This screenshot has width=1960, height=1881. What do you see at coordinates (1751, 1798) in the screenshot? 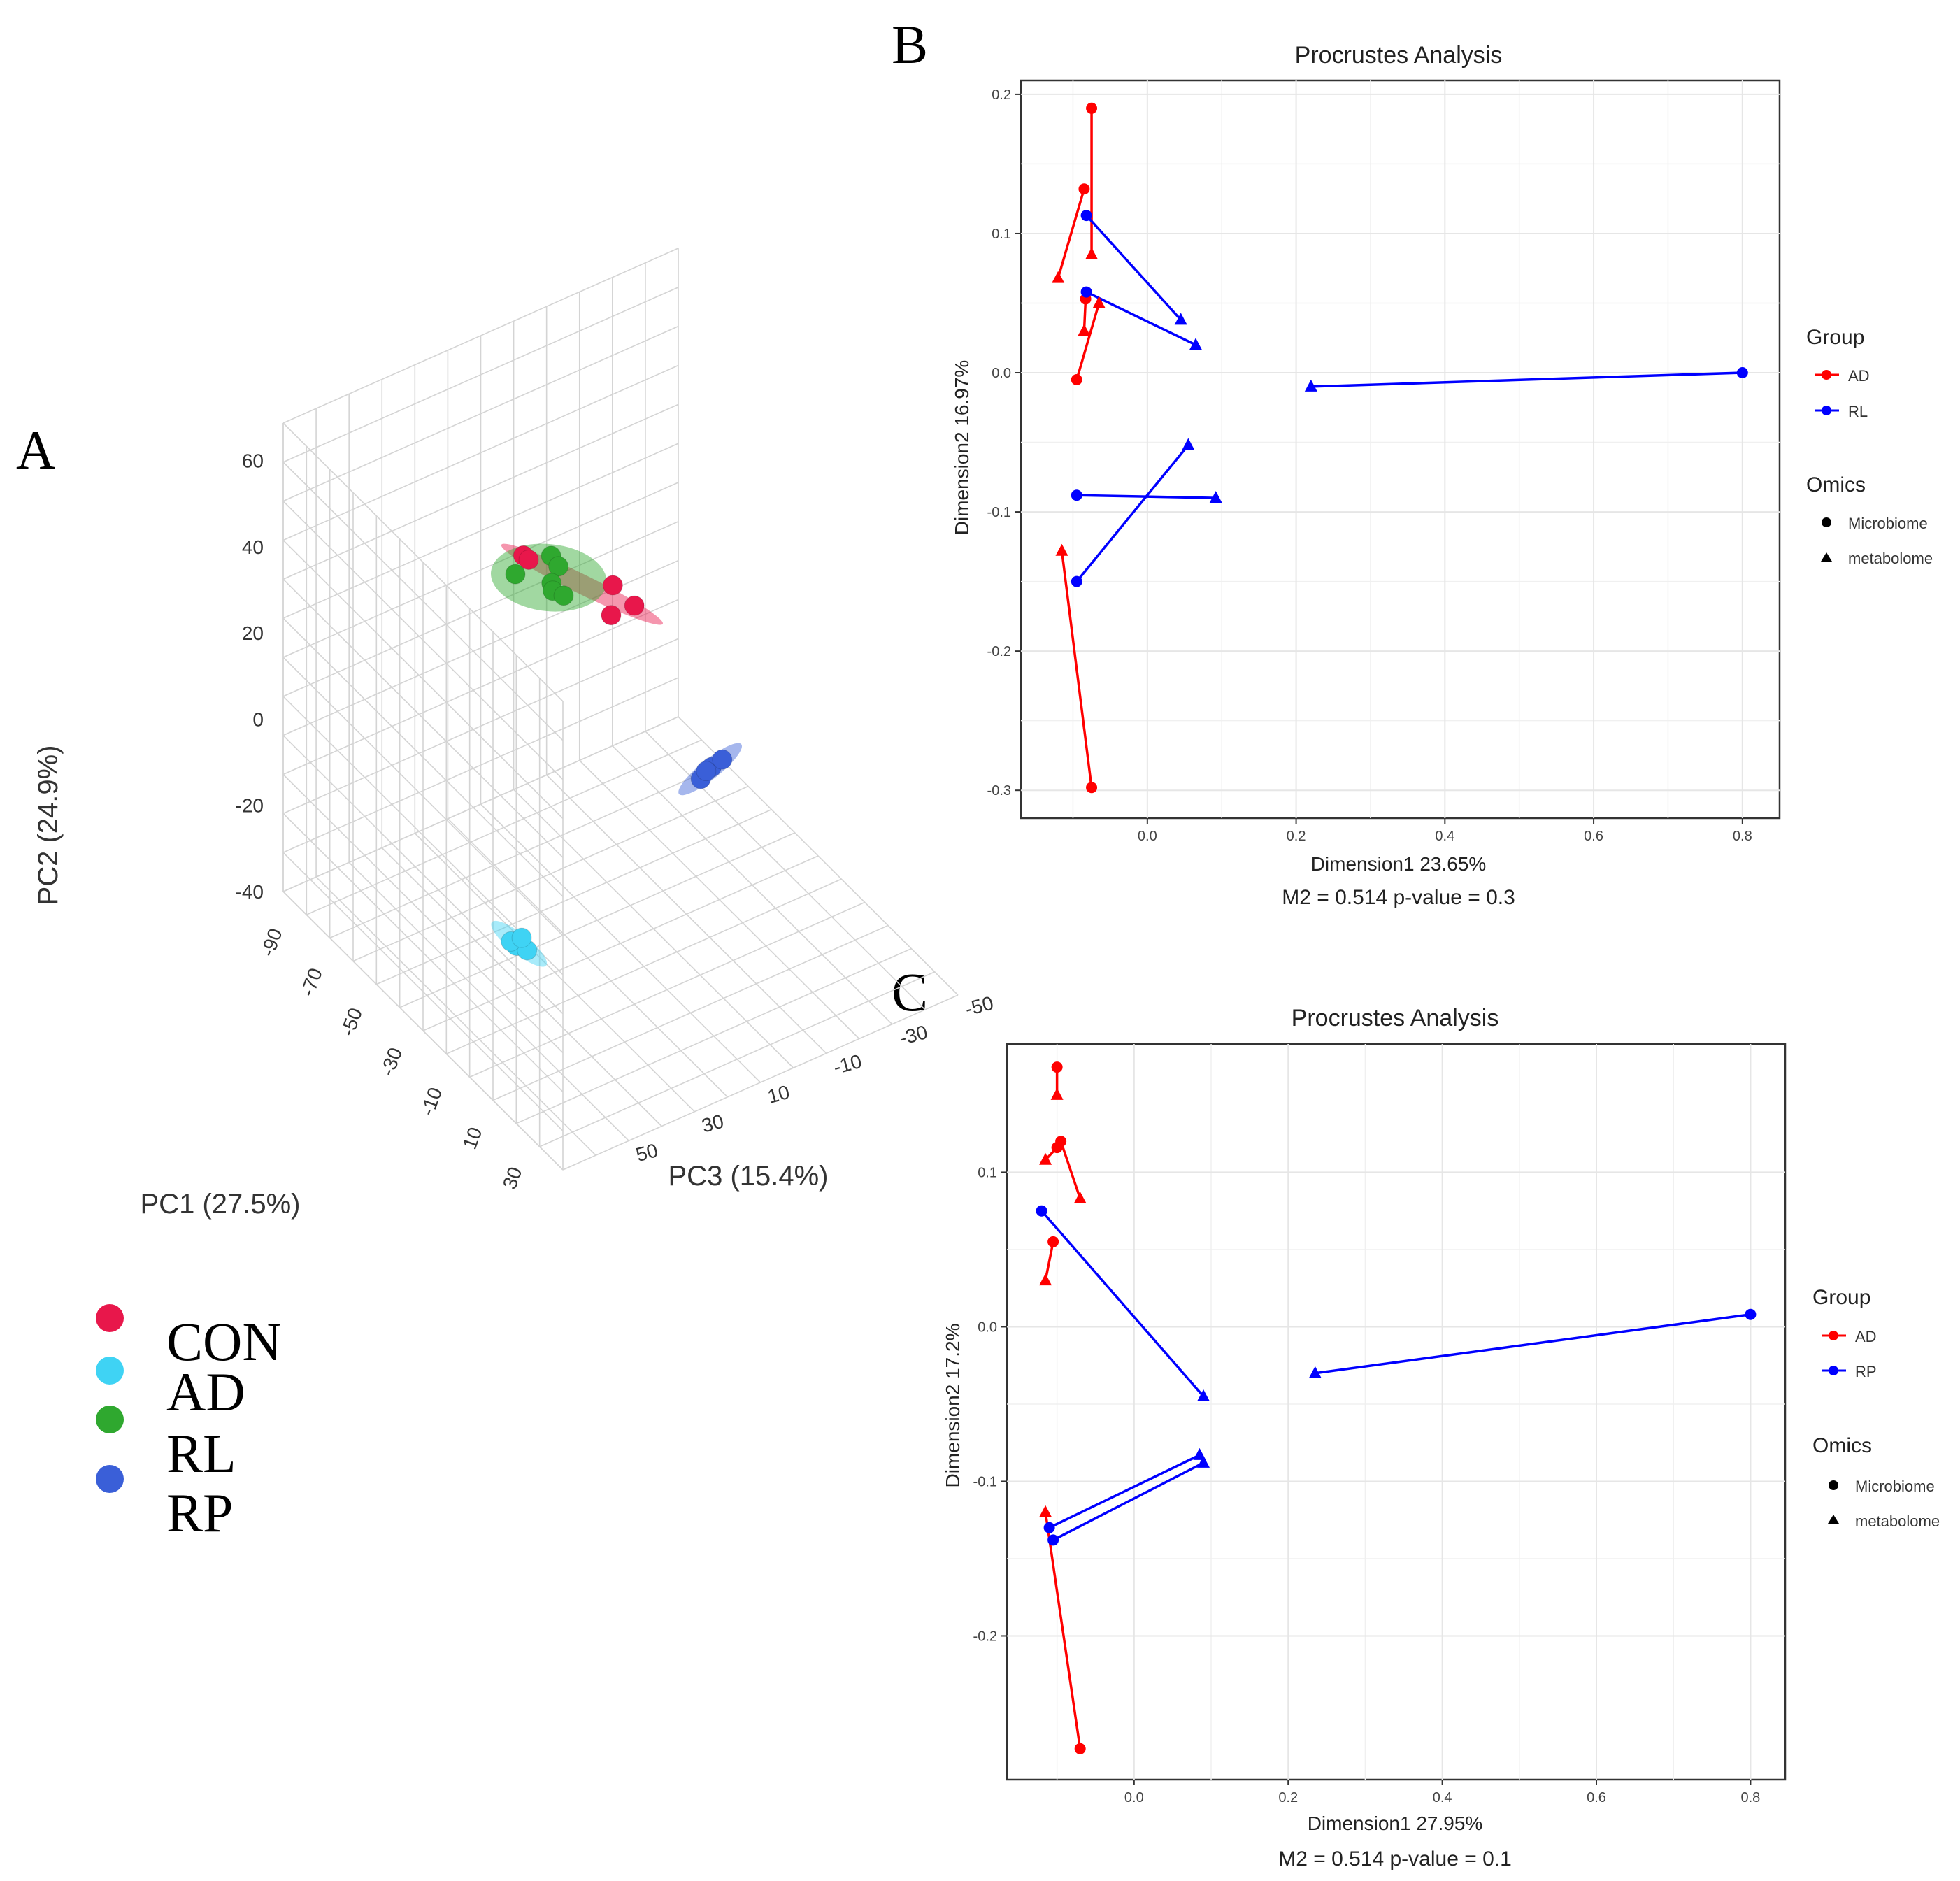
I see `x-tick-label: 0.8` at bounding box center [1751, 1798].